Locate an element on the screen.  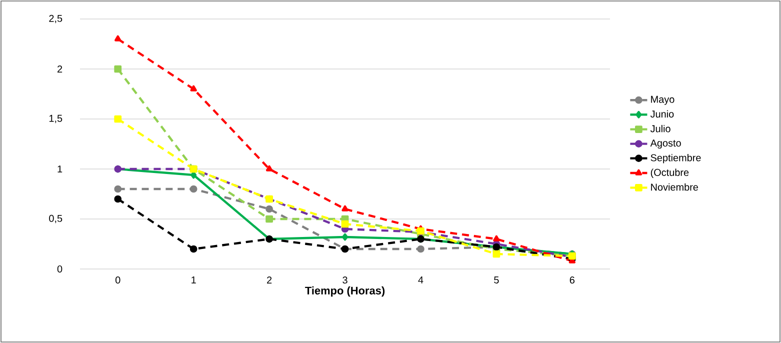
y-tick-label: 0 is located at coordinates (59, 269).